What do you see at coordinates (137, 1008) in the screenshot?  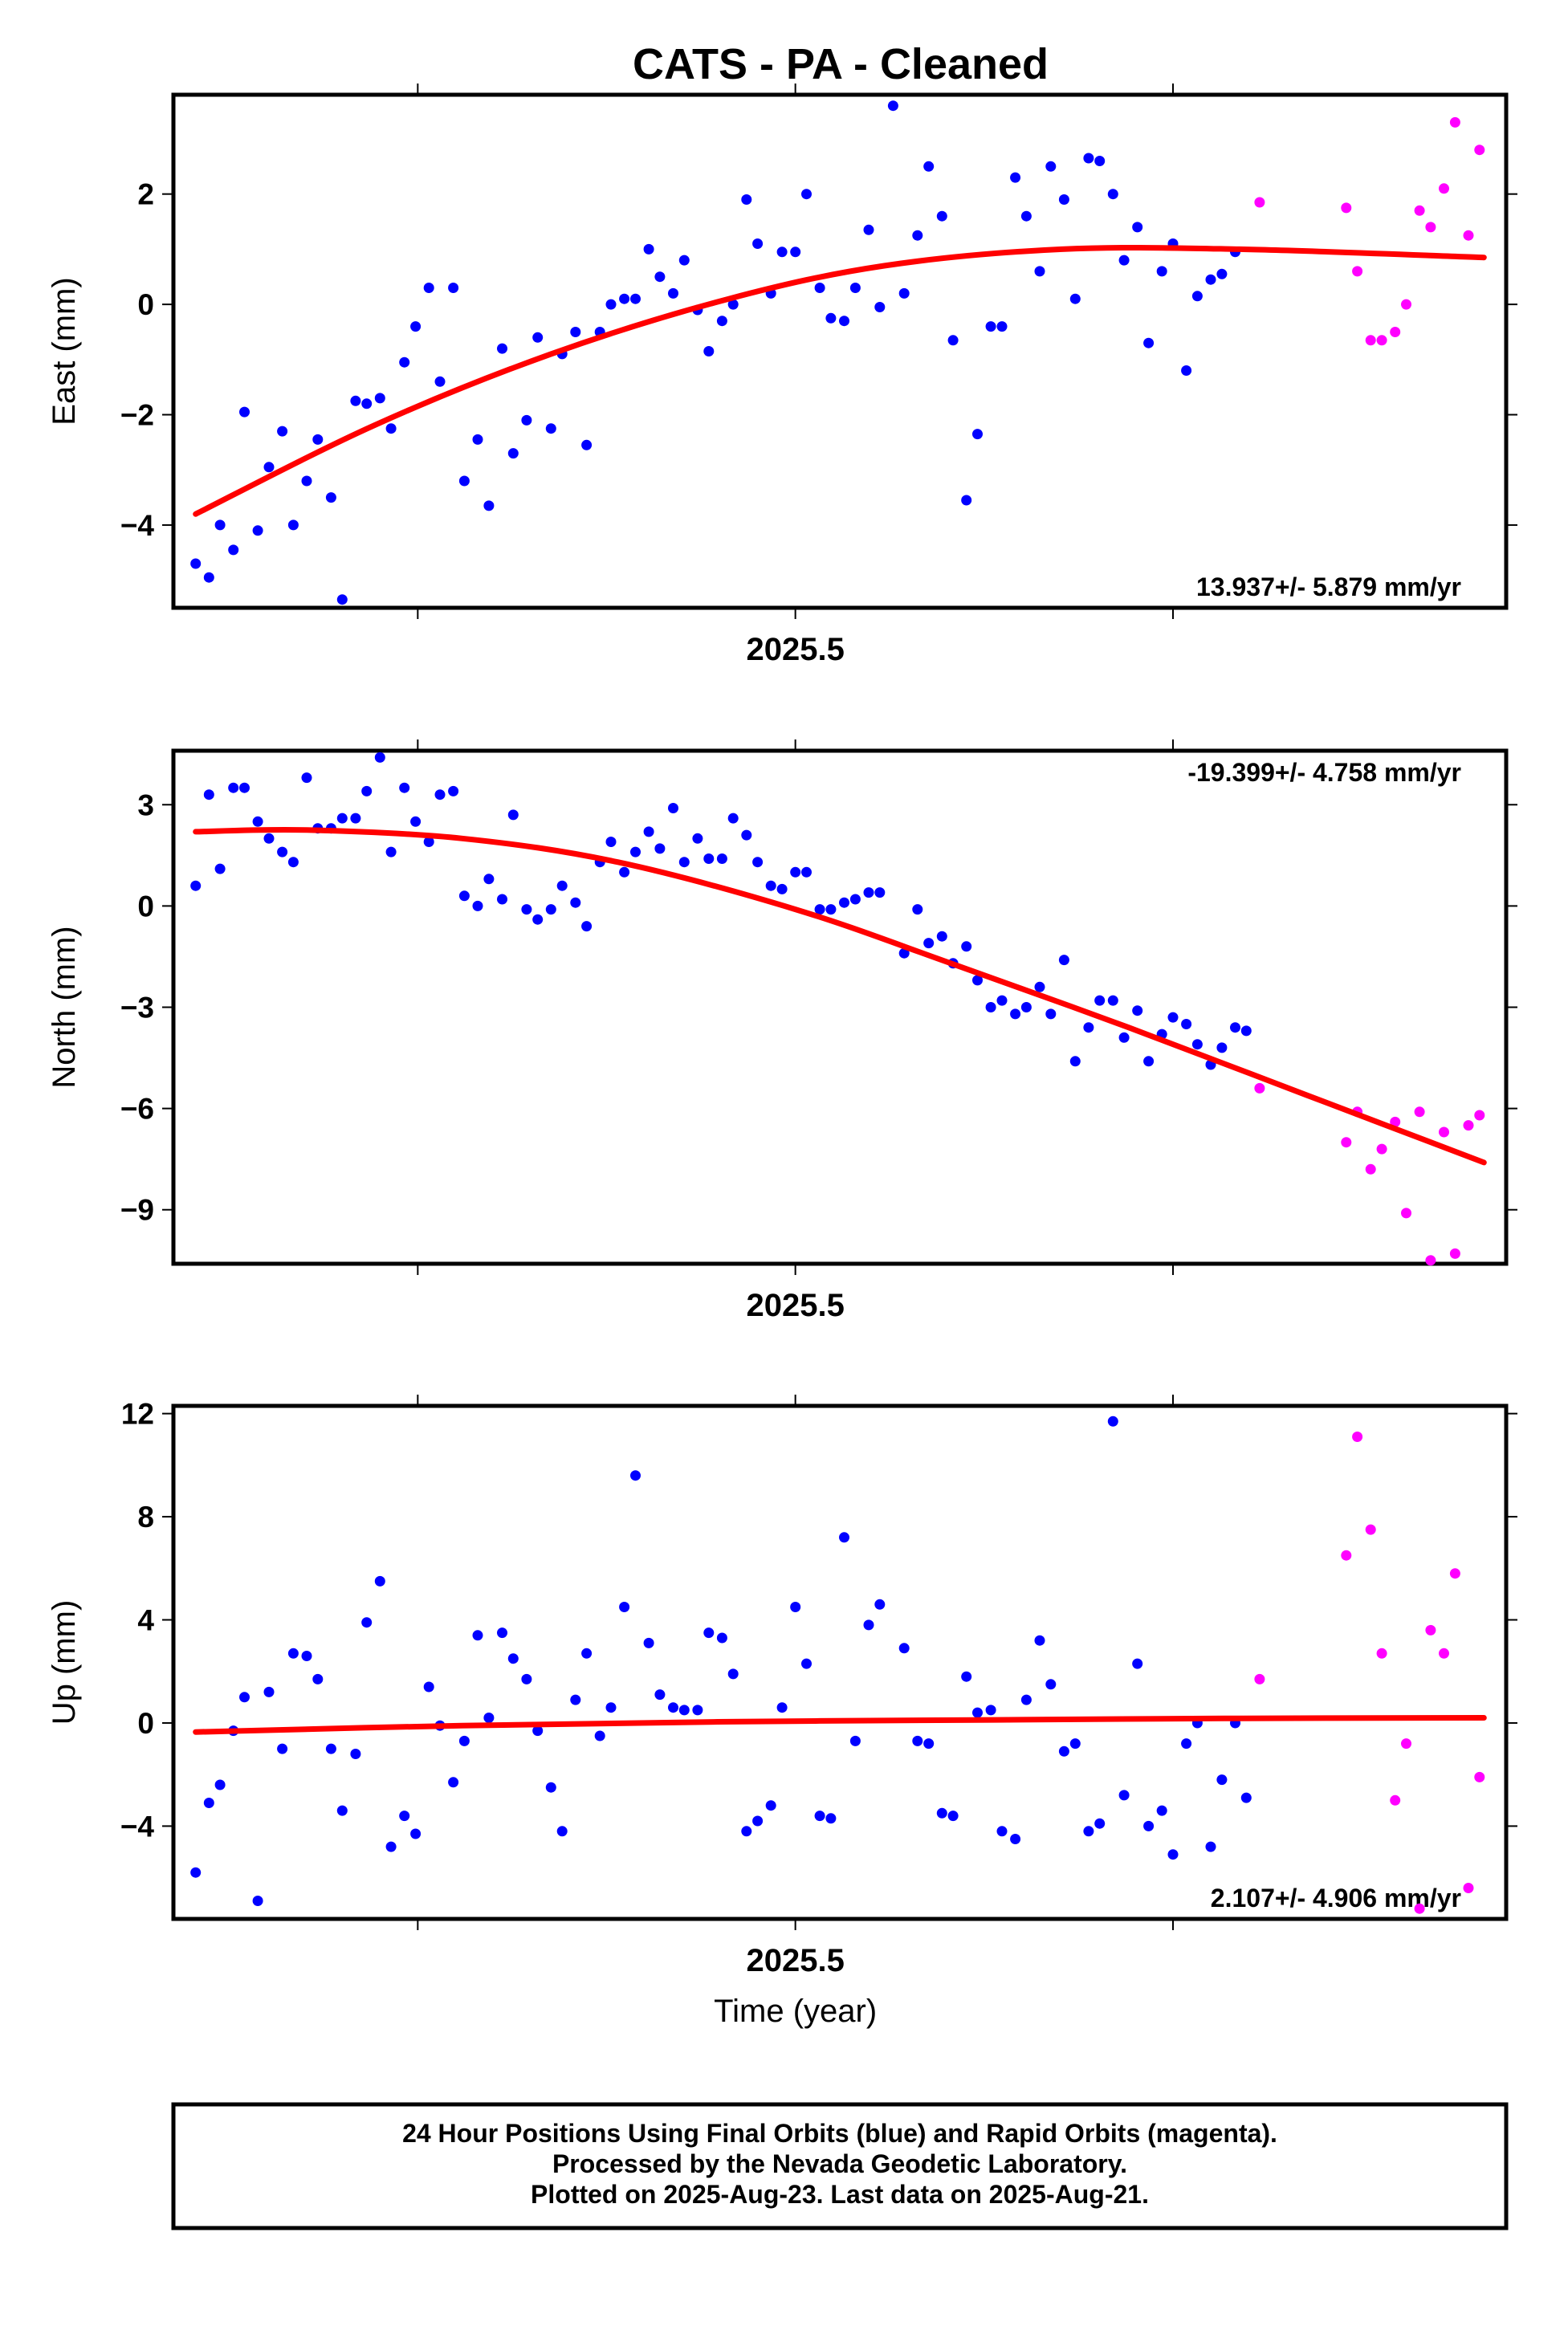 I see `y-tick-label: −3` at bounding box center [137, 1008].